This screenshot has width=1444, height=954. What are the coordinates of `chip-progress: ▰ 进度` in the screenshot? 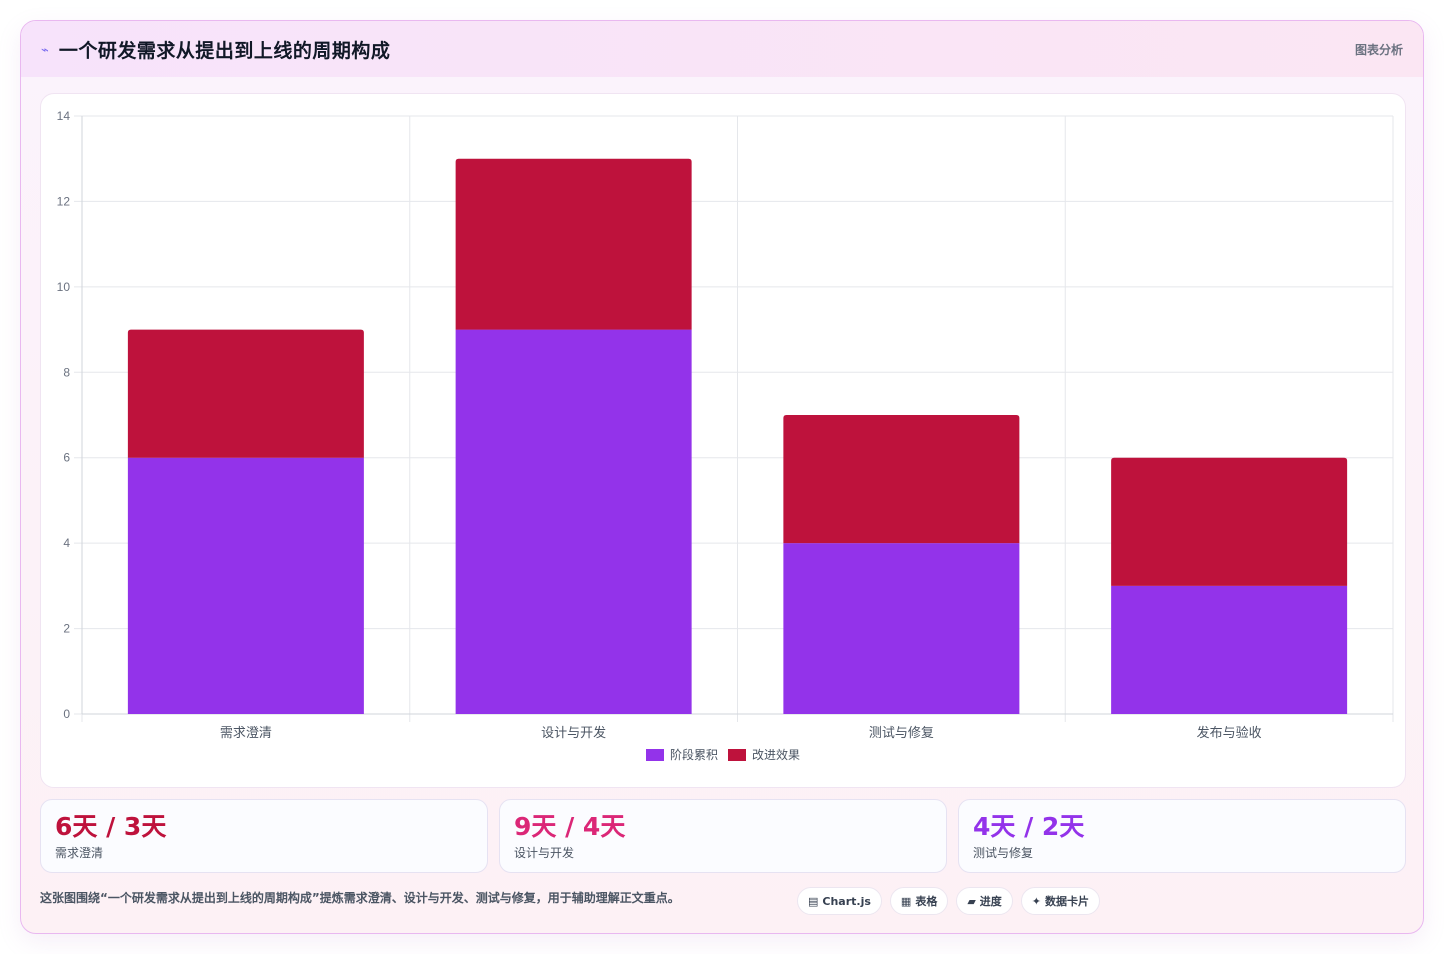 It's located at (984, 901).